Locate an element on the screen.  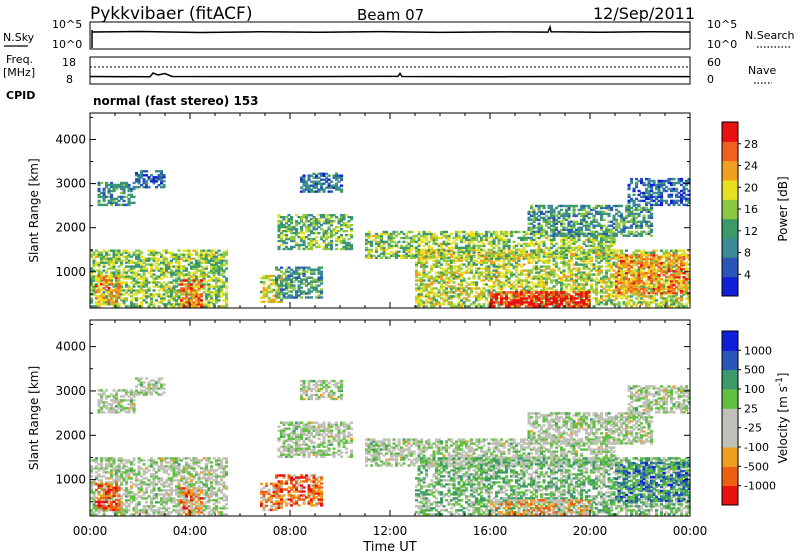
freq-unit-label: [MHz] is located at coordinates (19, 72).